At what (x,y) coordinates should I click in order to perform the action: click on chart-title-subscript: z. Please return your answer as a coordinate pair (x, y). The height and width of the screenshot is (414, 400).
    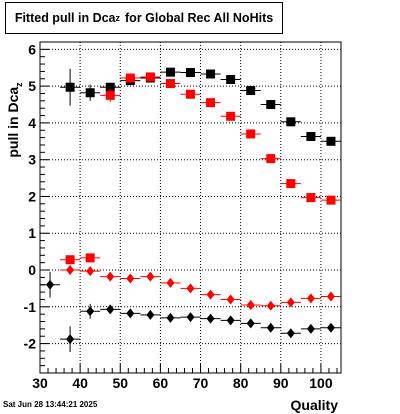
    Looking at the image, I should click on (118, 18).